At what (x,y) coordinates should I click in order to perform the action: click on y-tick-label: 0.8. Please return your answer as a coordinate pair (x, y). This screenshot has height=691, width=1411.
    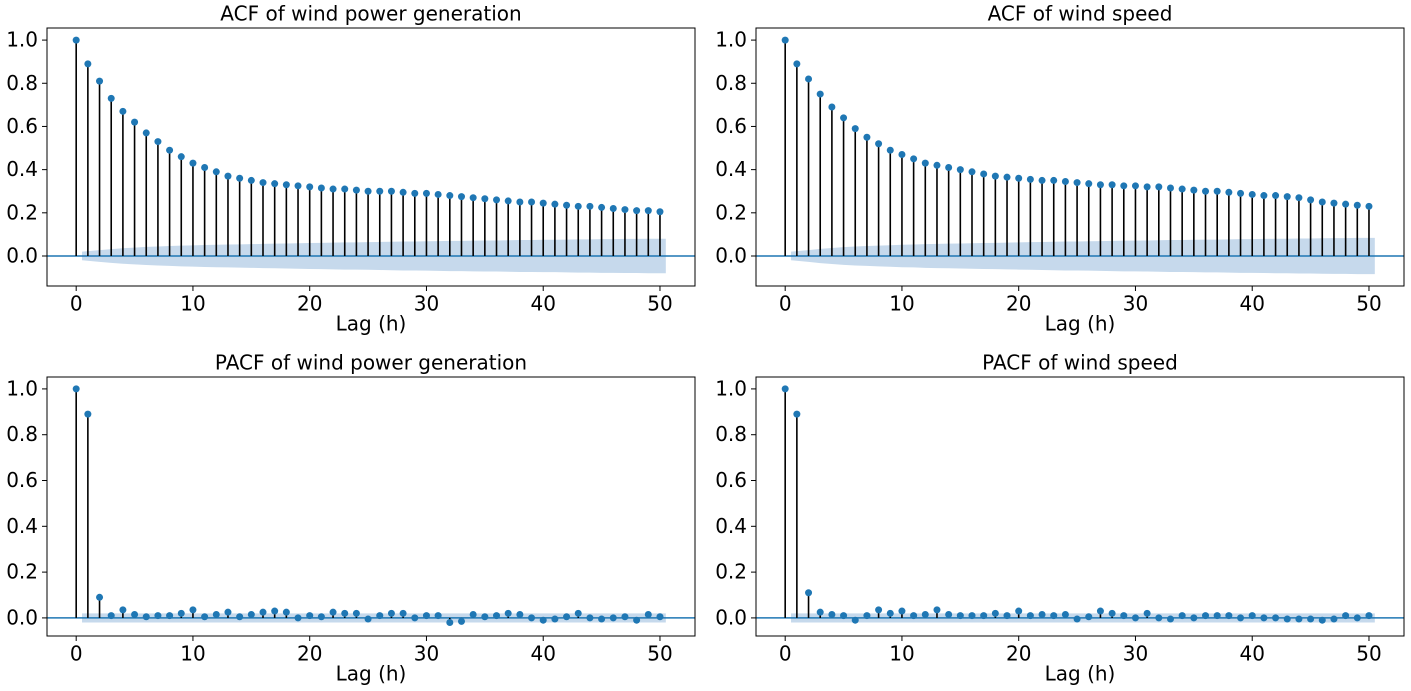
    Looking at the image, I should click on (22, 83).